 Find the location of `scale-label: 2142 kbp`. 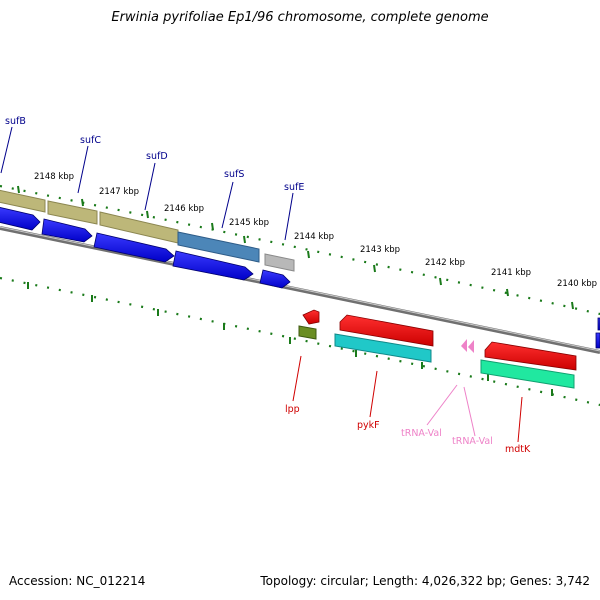

scale-label: 2142 kbp is located at coordinates (445, 263).